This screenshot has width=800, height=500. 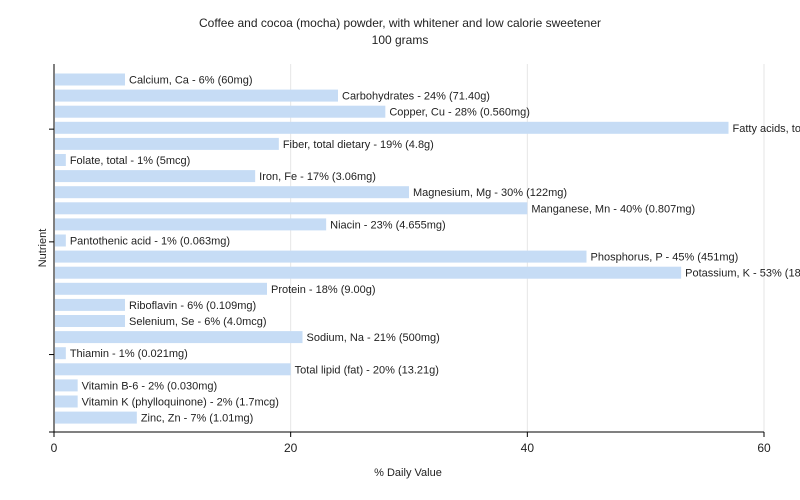 What do you see at coordinates (416, 97) in the screenshot?
I see `bar-label-1: Carbohydrates - 24% (71.40g)` at bounding box center [416, 97].